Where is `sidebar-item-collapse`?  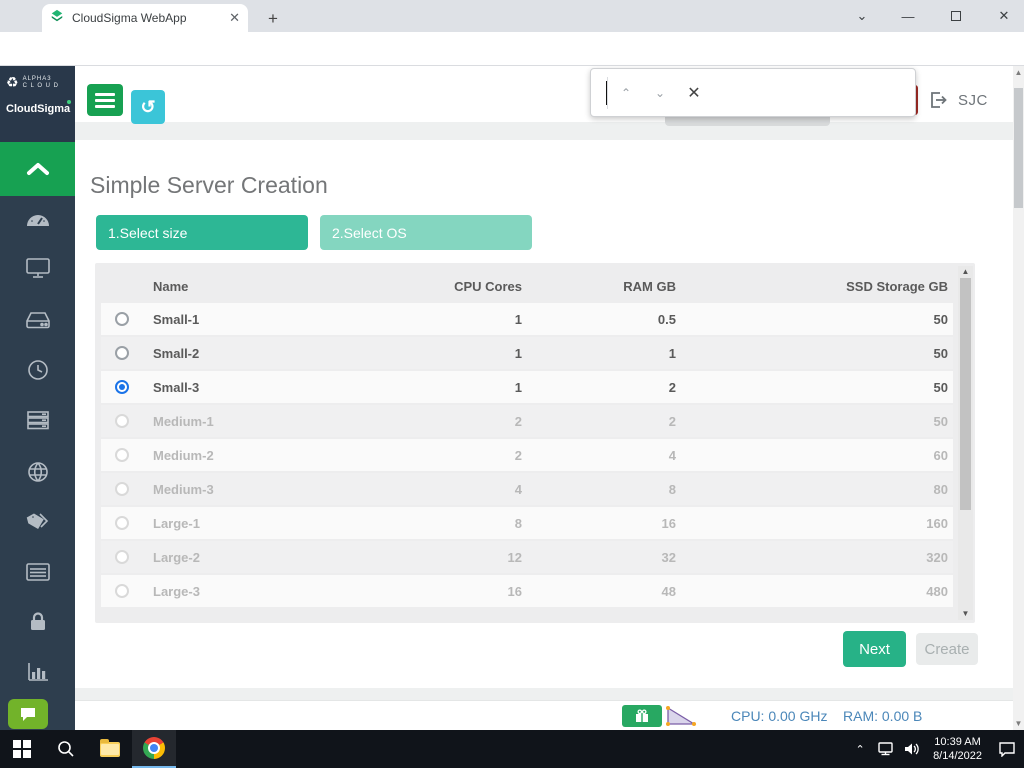
sidebar-item-collapse is located at coordinates (37, 169).